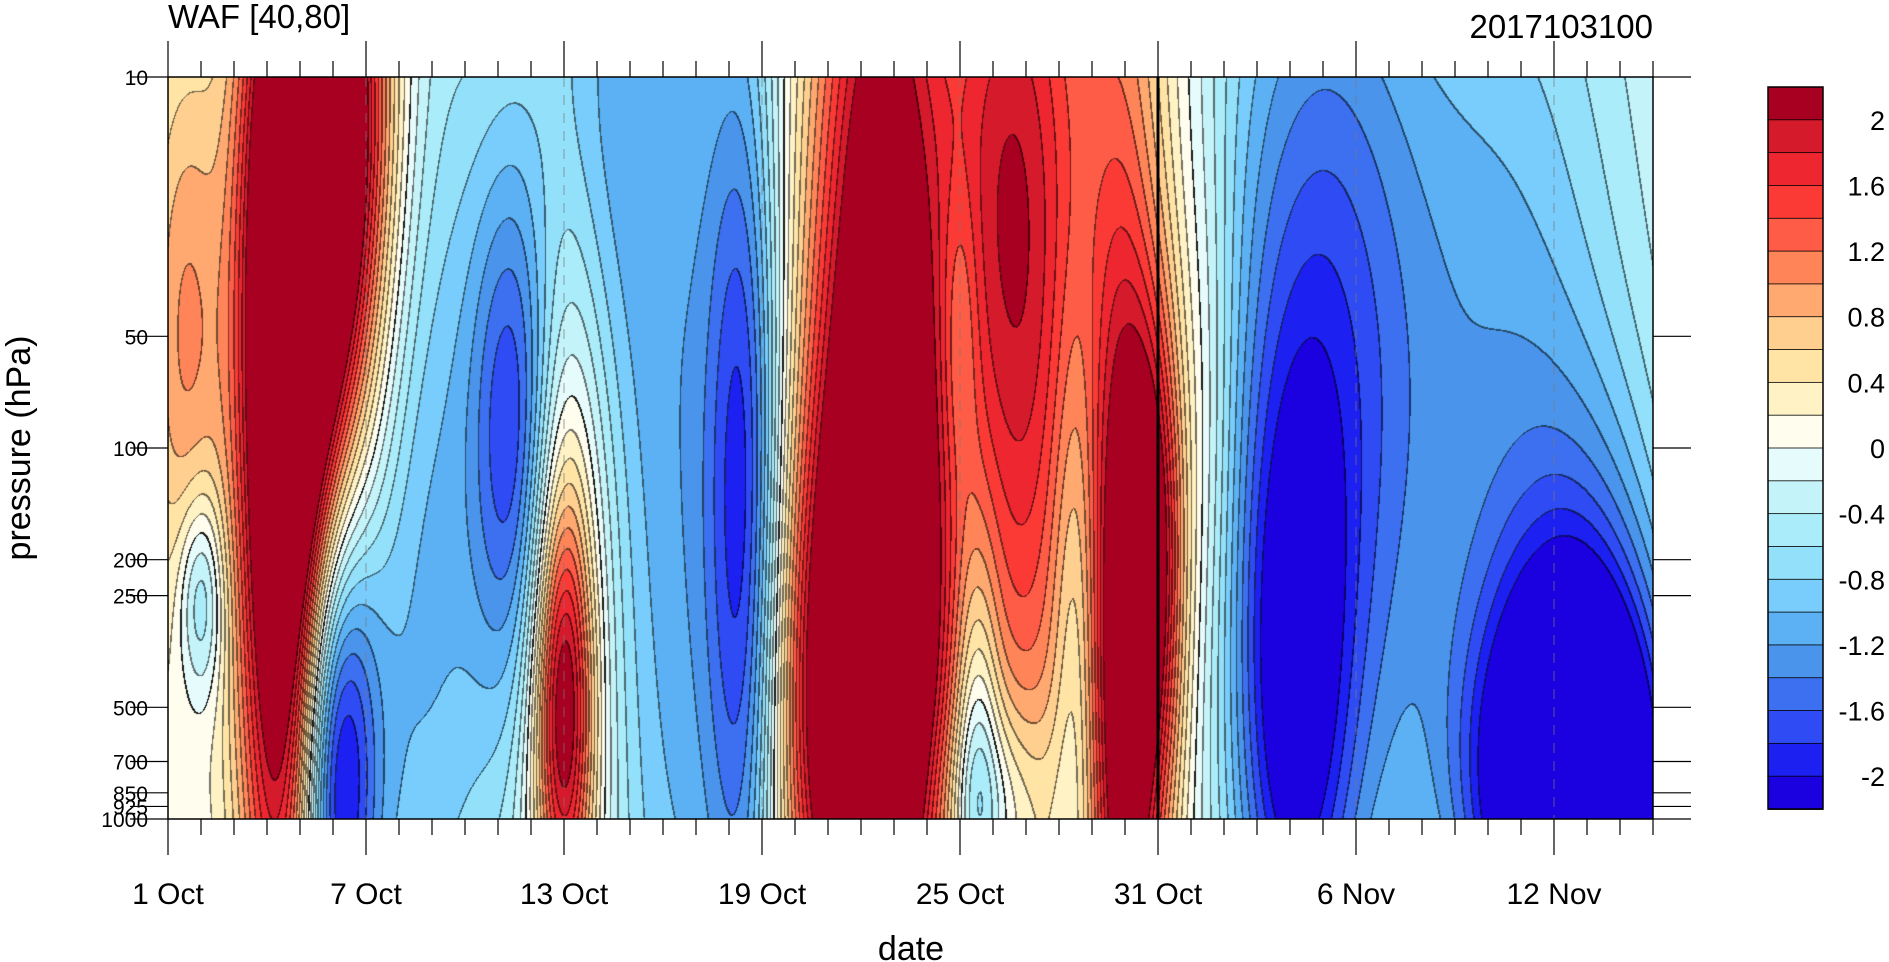  What do you see at coordinates (130, 708) in the screenshot?
I see `y-tick-label: 500` at bounding box center [130, 708].